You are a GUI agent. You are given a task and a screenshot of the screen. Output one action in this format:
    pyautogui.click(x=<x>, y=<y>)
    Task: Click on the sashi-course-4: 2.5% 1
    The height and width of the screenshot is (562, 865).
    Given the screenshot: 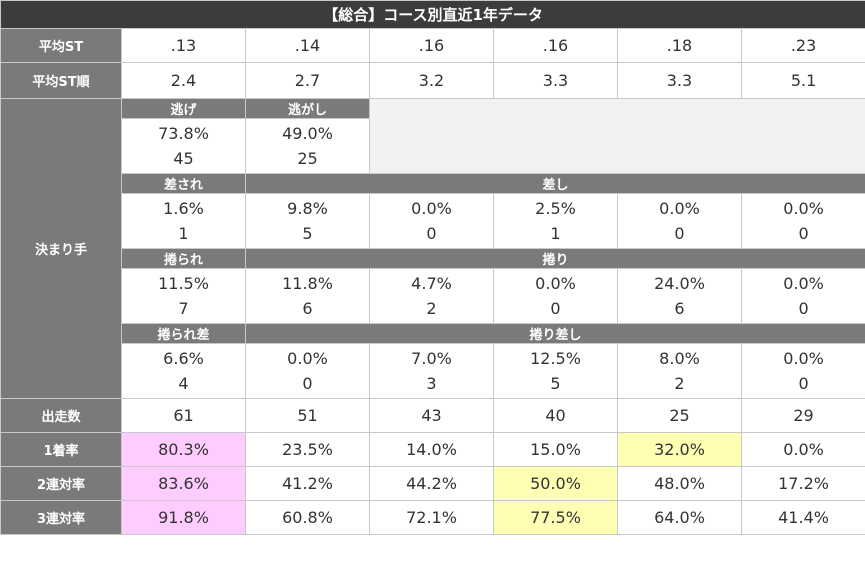 What is the action you would take?
    pyautogui.click(x=555, y=221)
    